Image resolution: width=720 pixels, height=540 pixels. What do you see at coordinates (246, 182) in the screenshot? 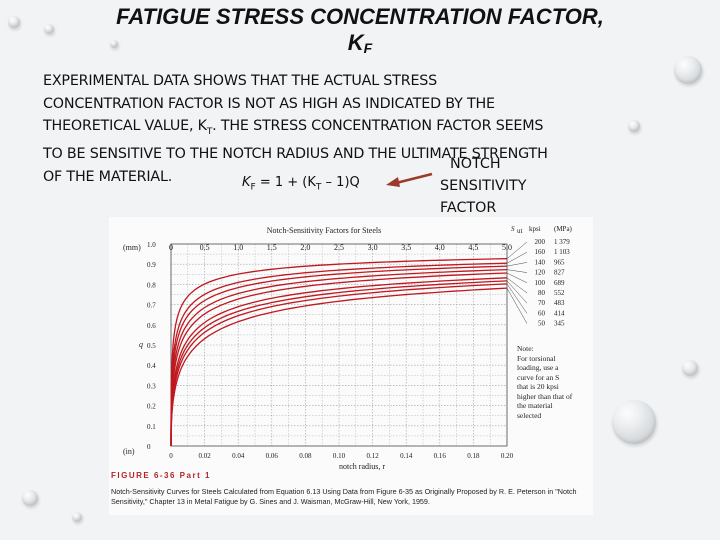
I see `formula-k: K` at bounding box center [246, 182].